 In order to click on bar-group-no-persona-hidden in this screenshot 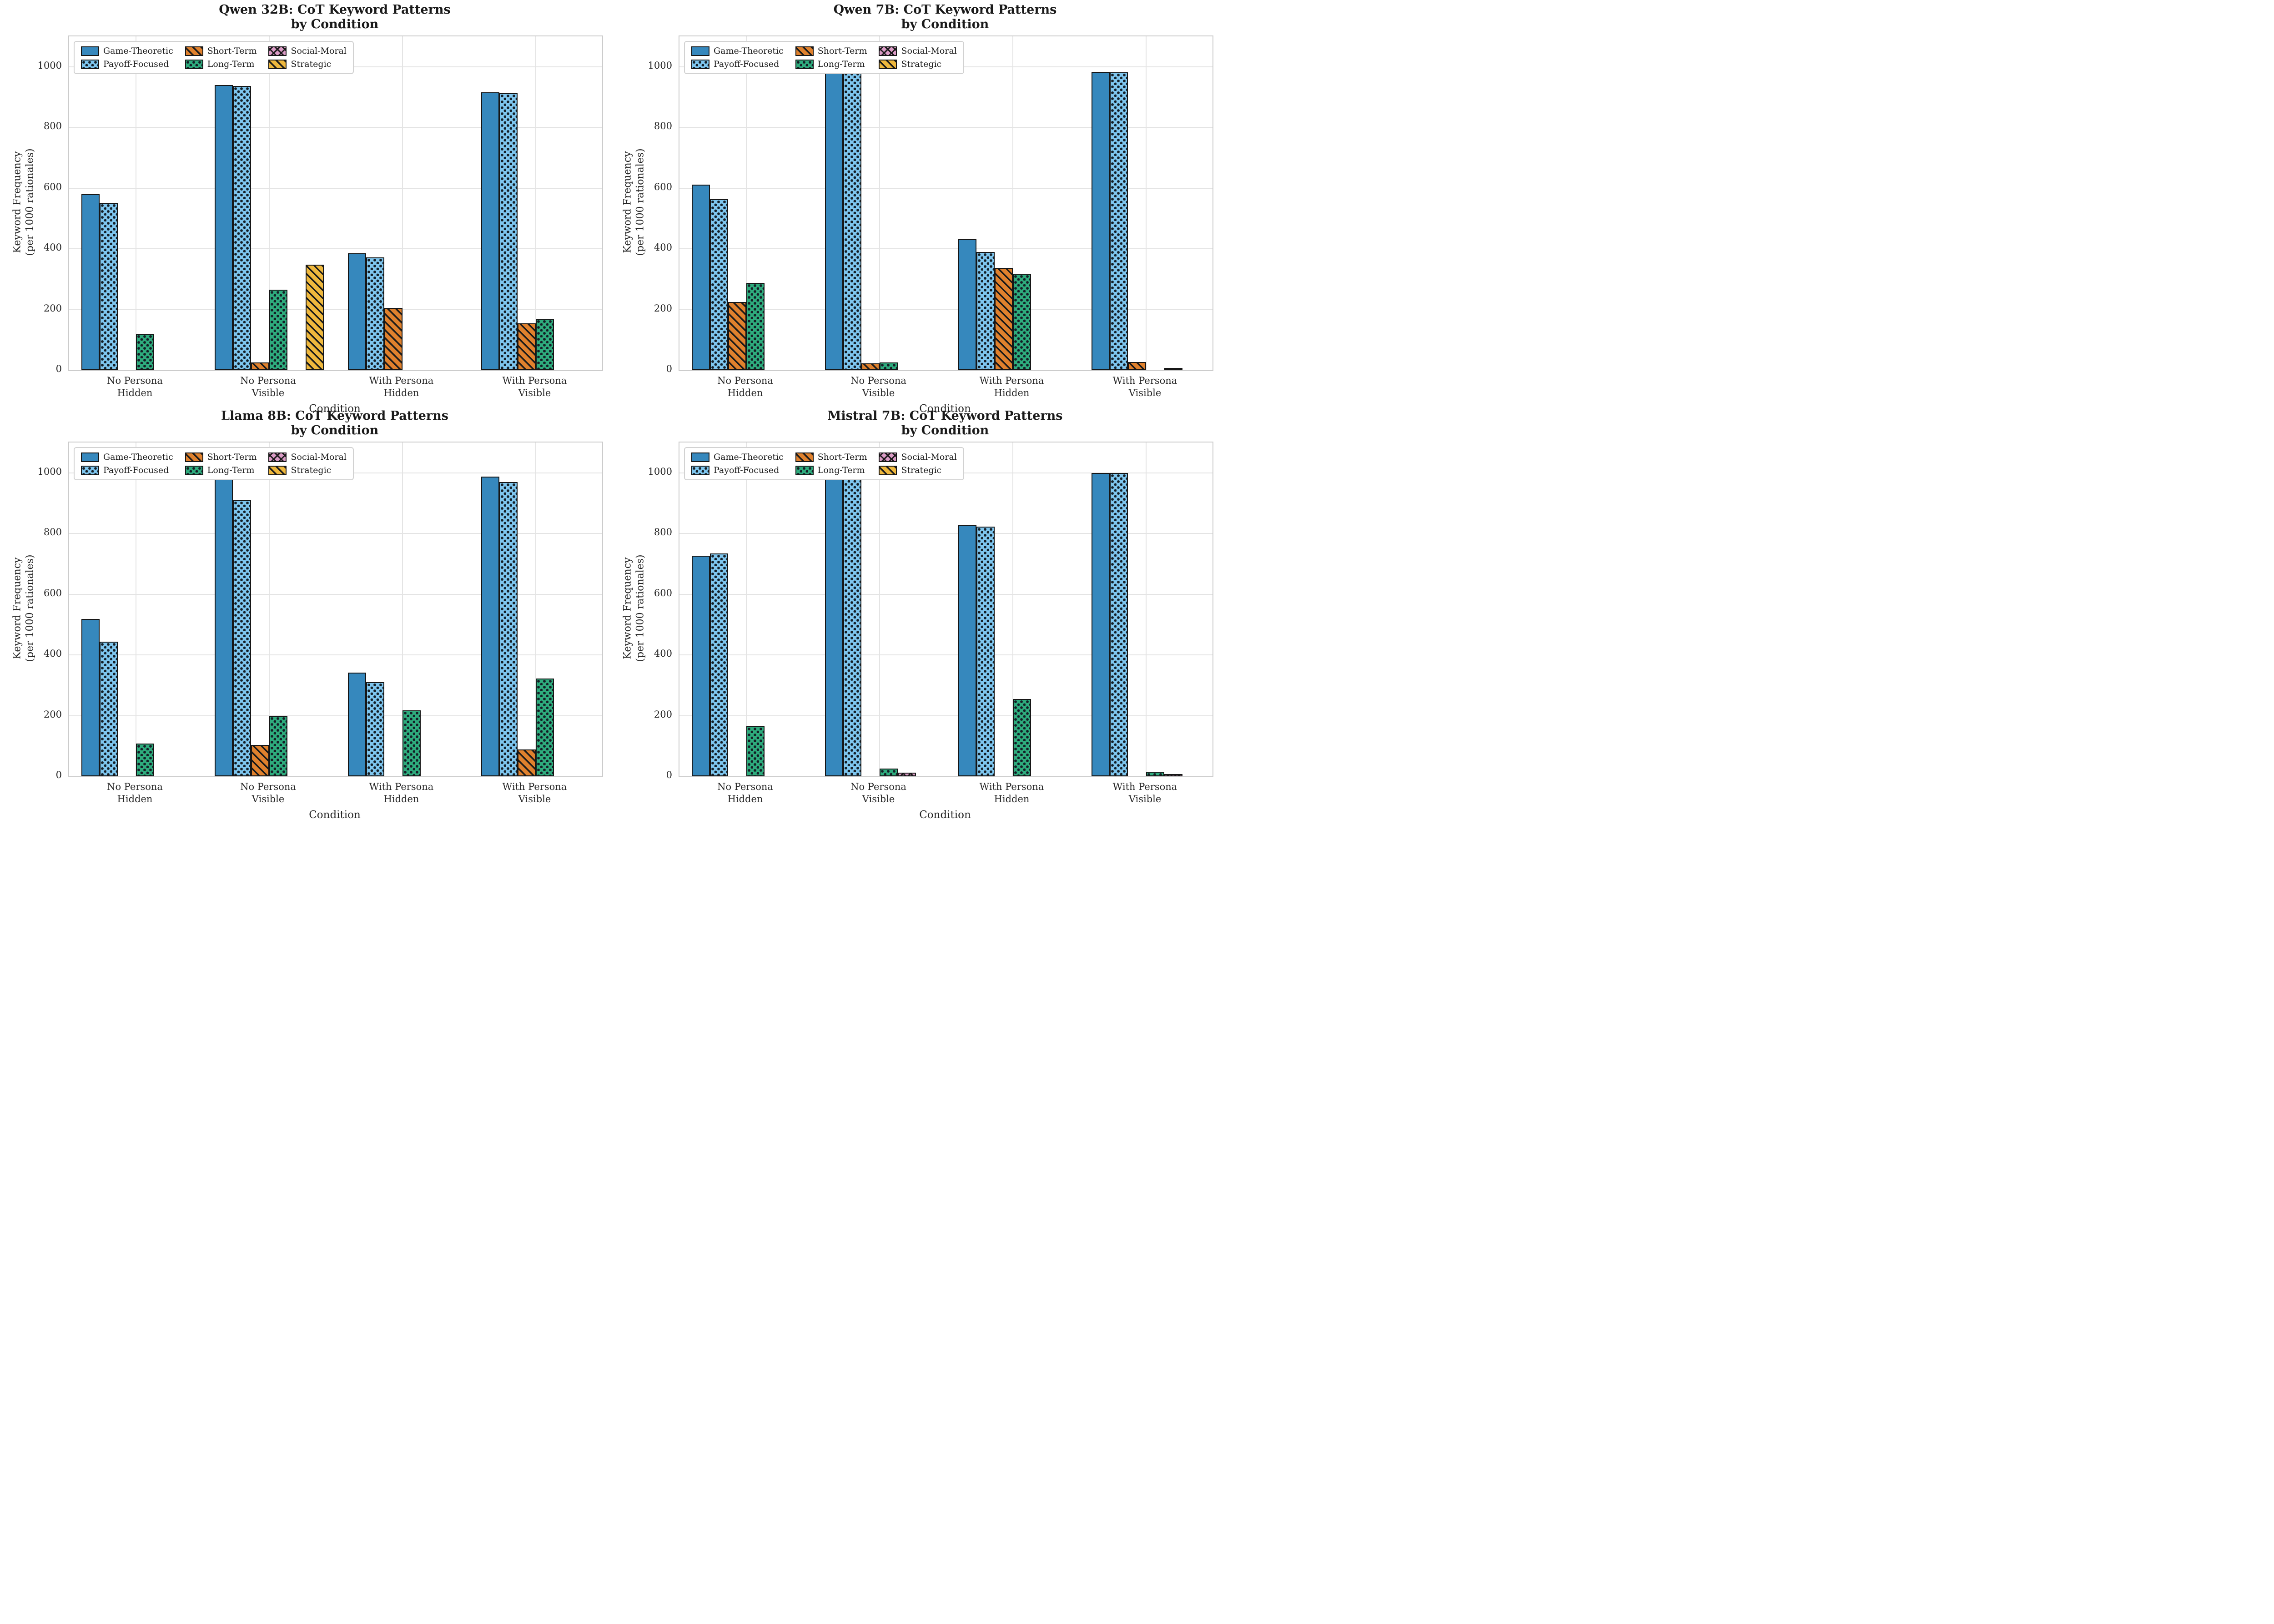, I will do `click(746, 609)`.